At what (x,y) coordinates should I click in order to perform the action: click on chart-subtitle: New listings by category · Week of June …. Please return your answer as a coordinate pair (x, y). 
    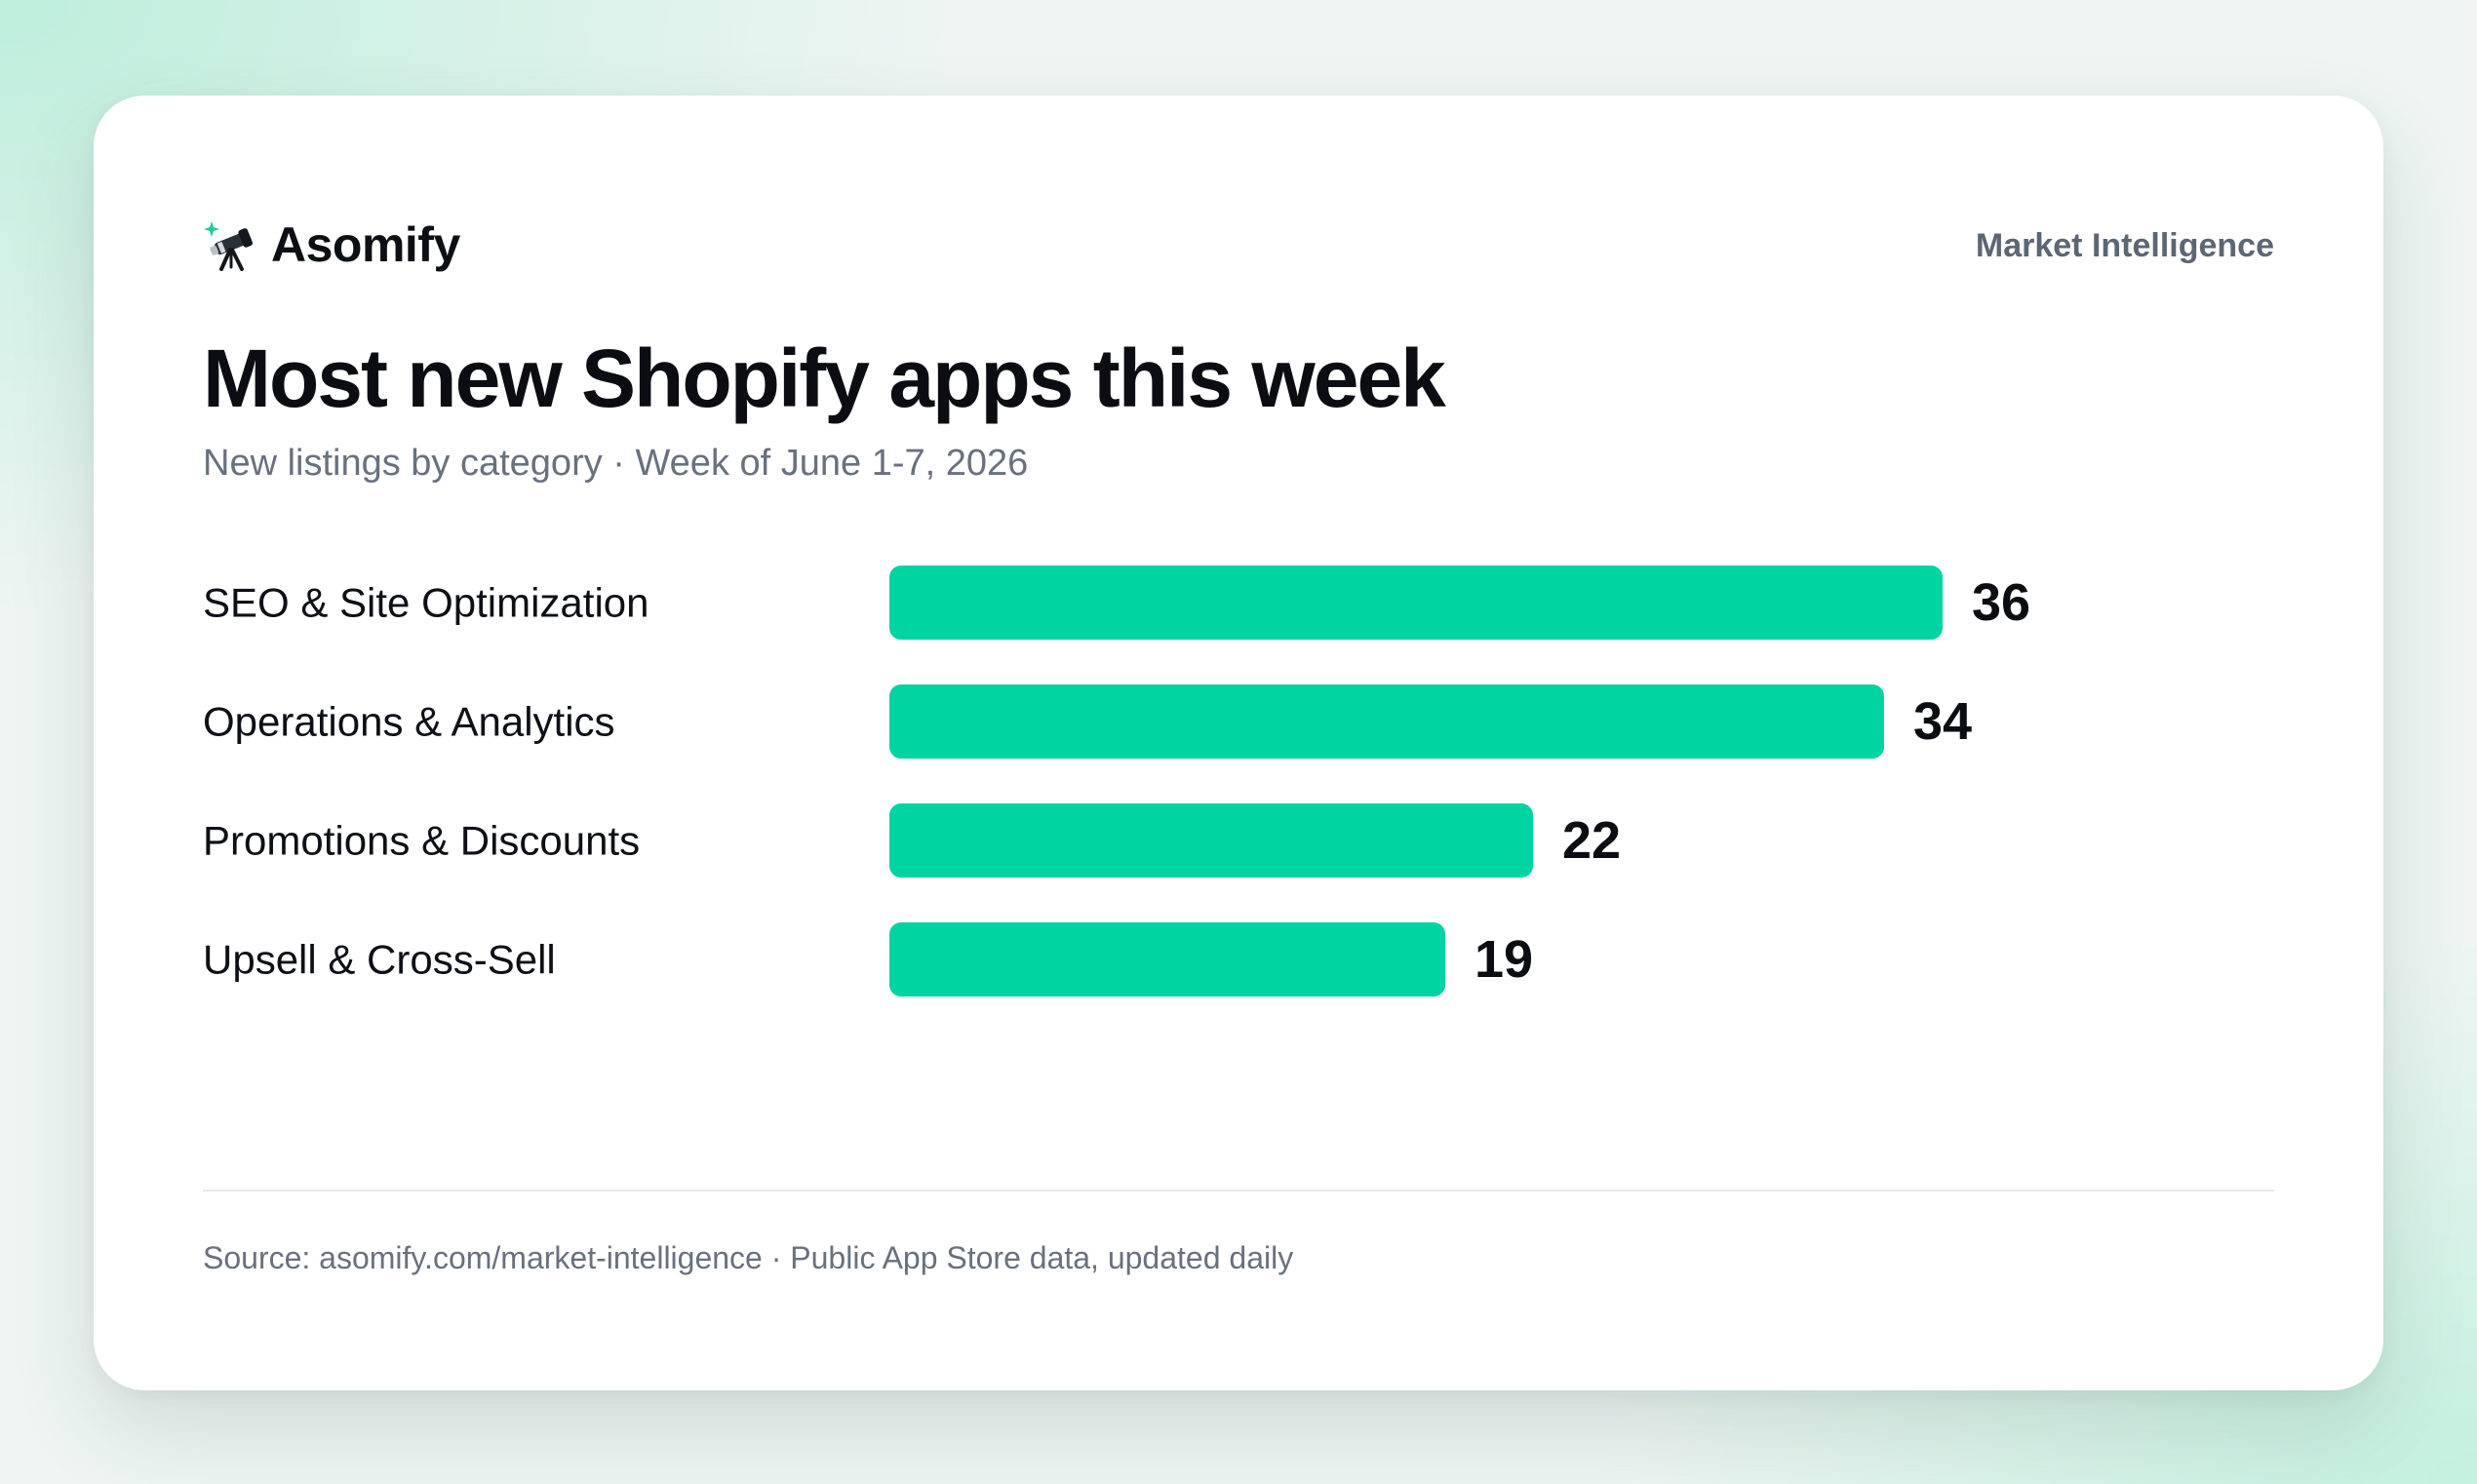
    Looking at the image, I should click on (616, 463).